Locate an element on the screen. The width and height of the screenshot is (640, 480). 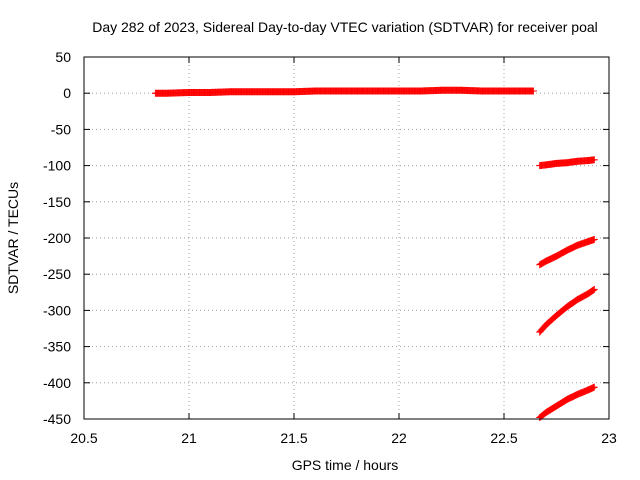
y-axis-label: SDTVAR / TECUs is located at coordinates (13, 238).